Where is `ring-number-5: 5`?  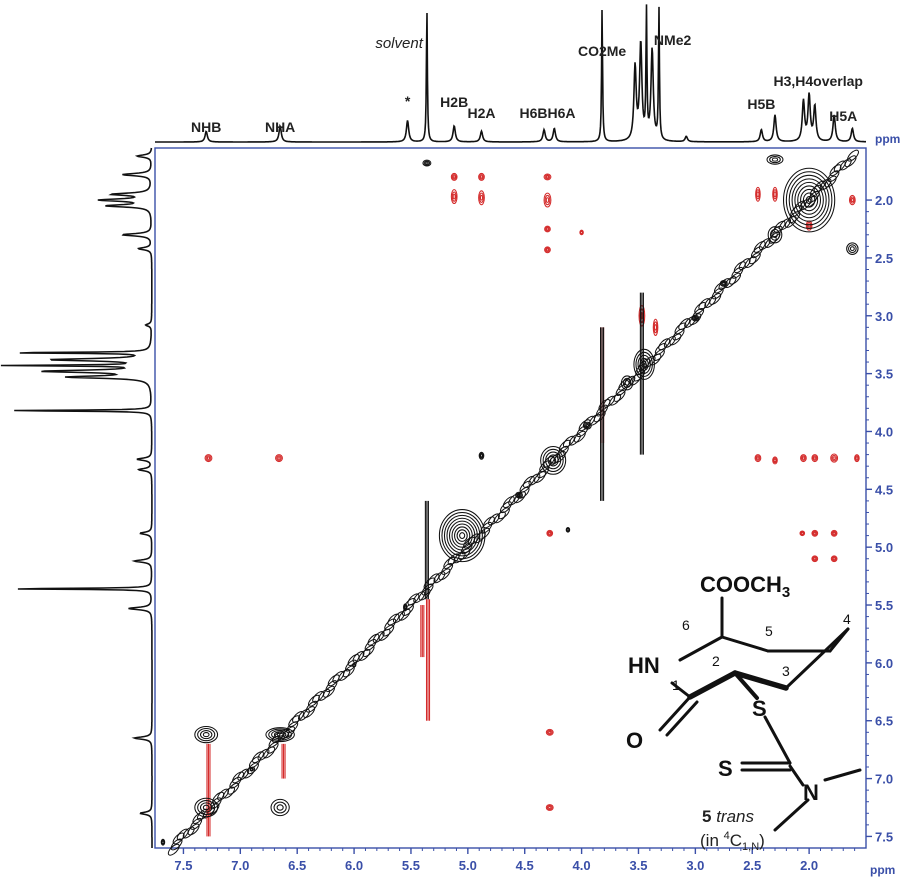 ring-number-5: 5 is located at coordinates (769, 631).